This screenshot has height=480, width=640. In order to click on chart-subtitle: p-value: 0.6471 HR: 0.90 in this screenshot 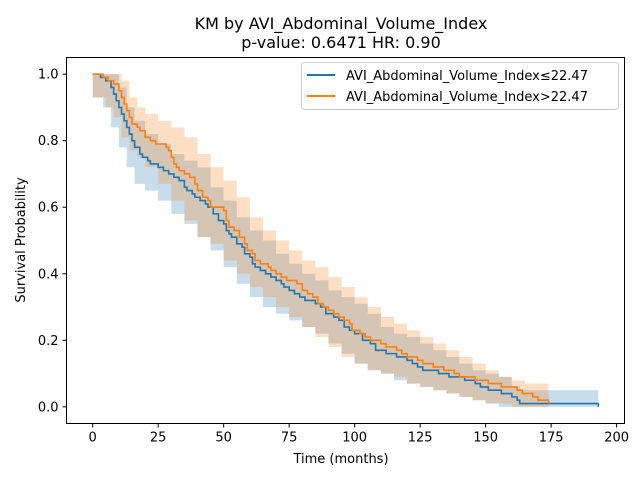, I will do `click(341, 42)`.